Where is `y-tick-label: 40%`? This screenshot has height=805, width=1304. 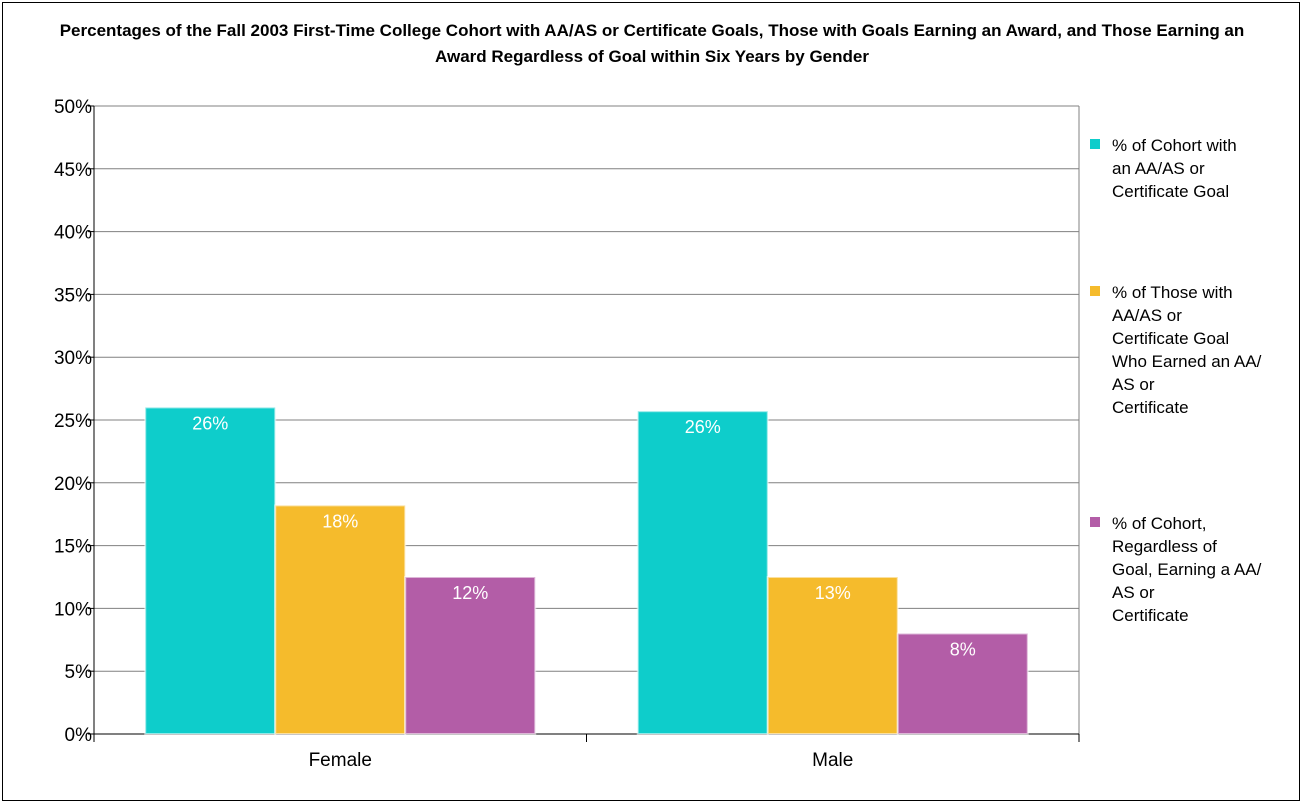 y-tick-label: 40% is located at coordinates (73, 233).